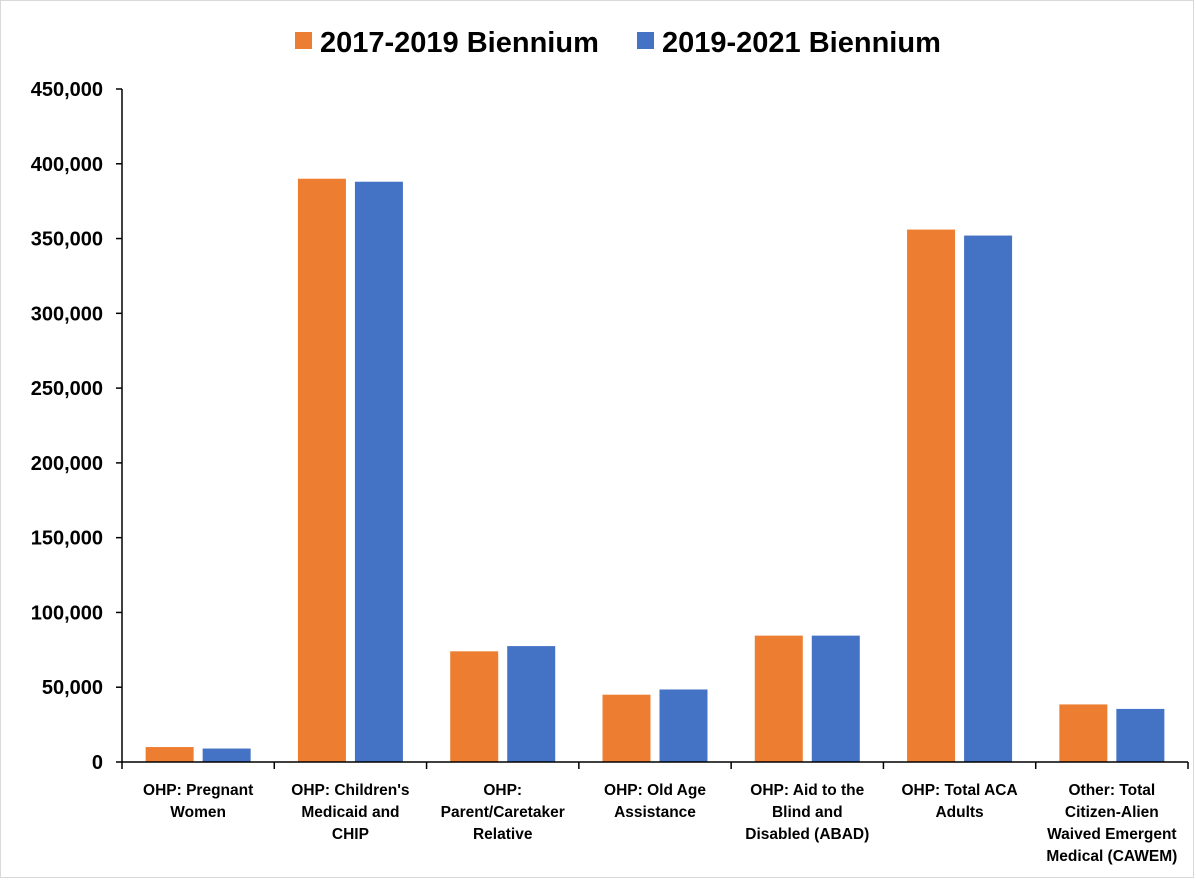  Describe the element at coordinates (618, 43) in the screenshot. I see `legend: 2017-2019 Biennium 2019-2021 Biennium` at that location.